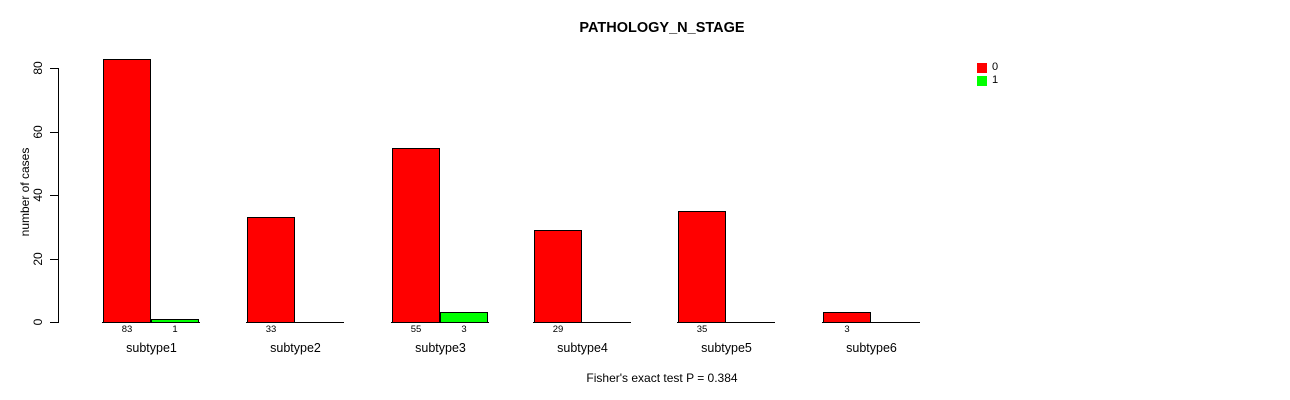 The image size is (1290, 400). What do you see at coordinates (416, 235) in the screenshot?
I see `bar-subtype3-series0` at bounding box center [416, 235].